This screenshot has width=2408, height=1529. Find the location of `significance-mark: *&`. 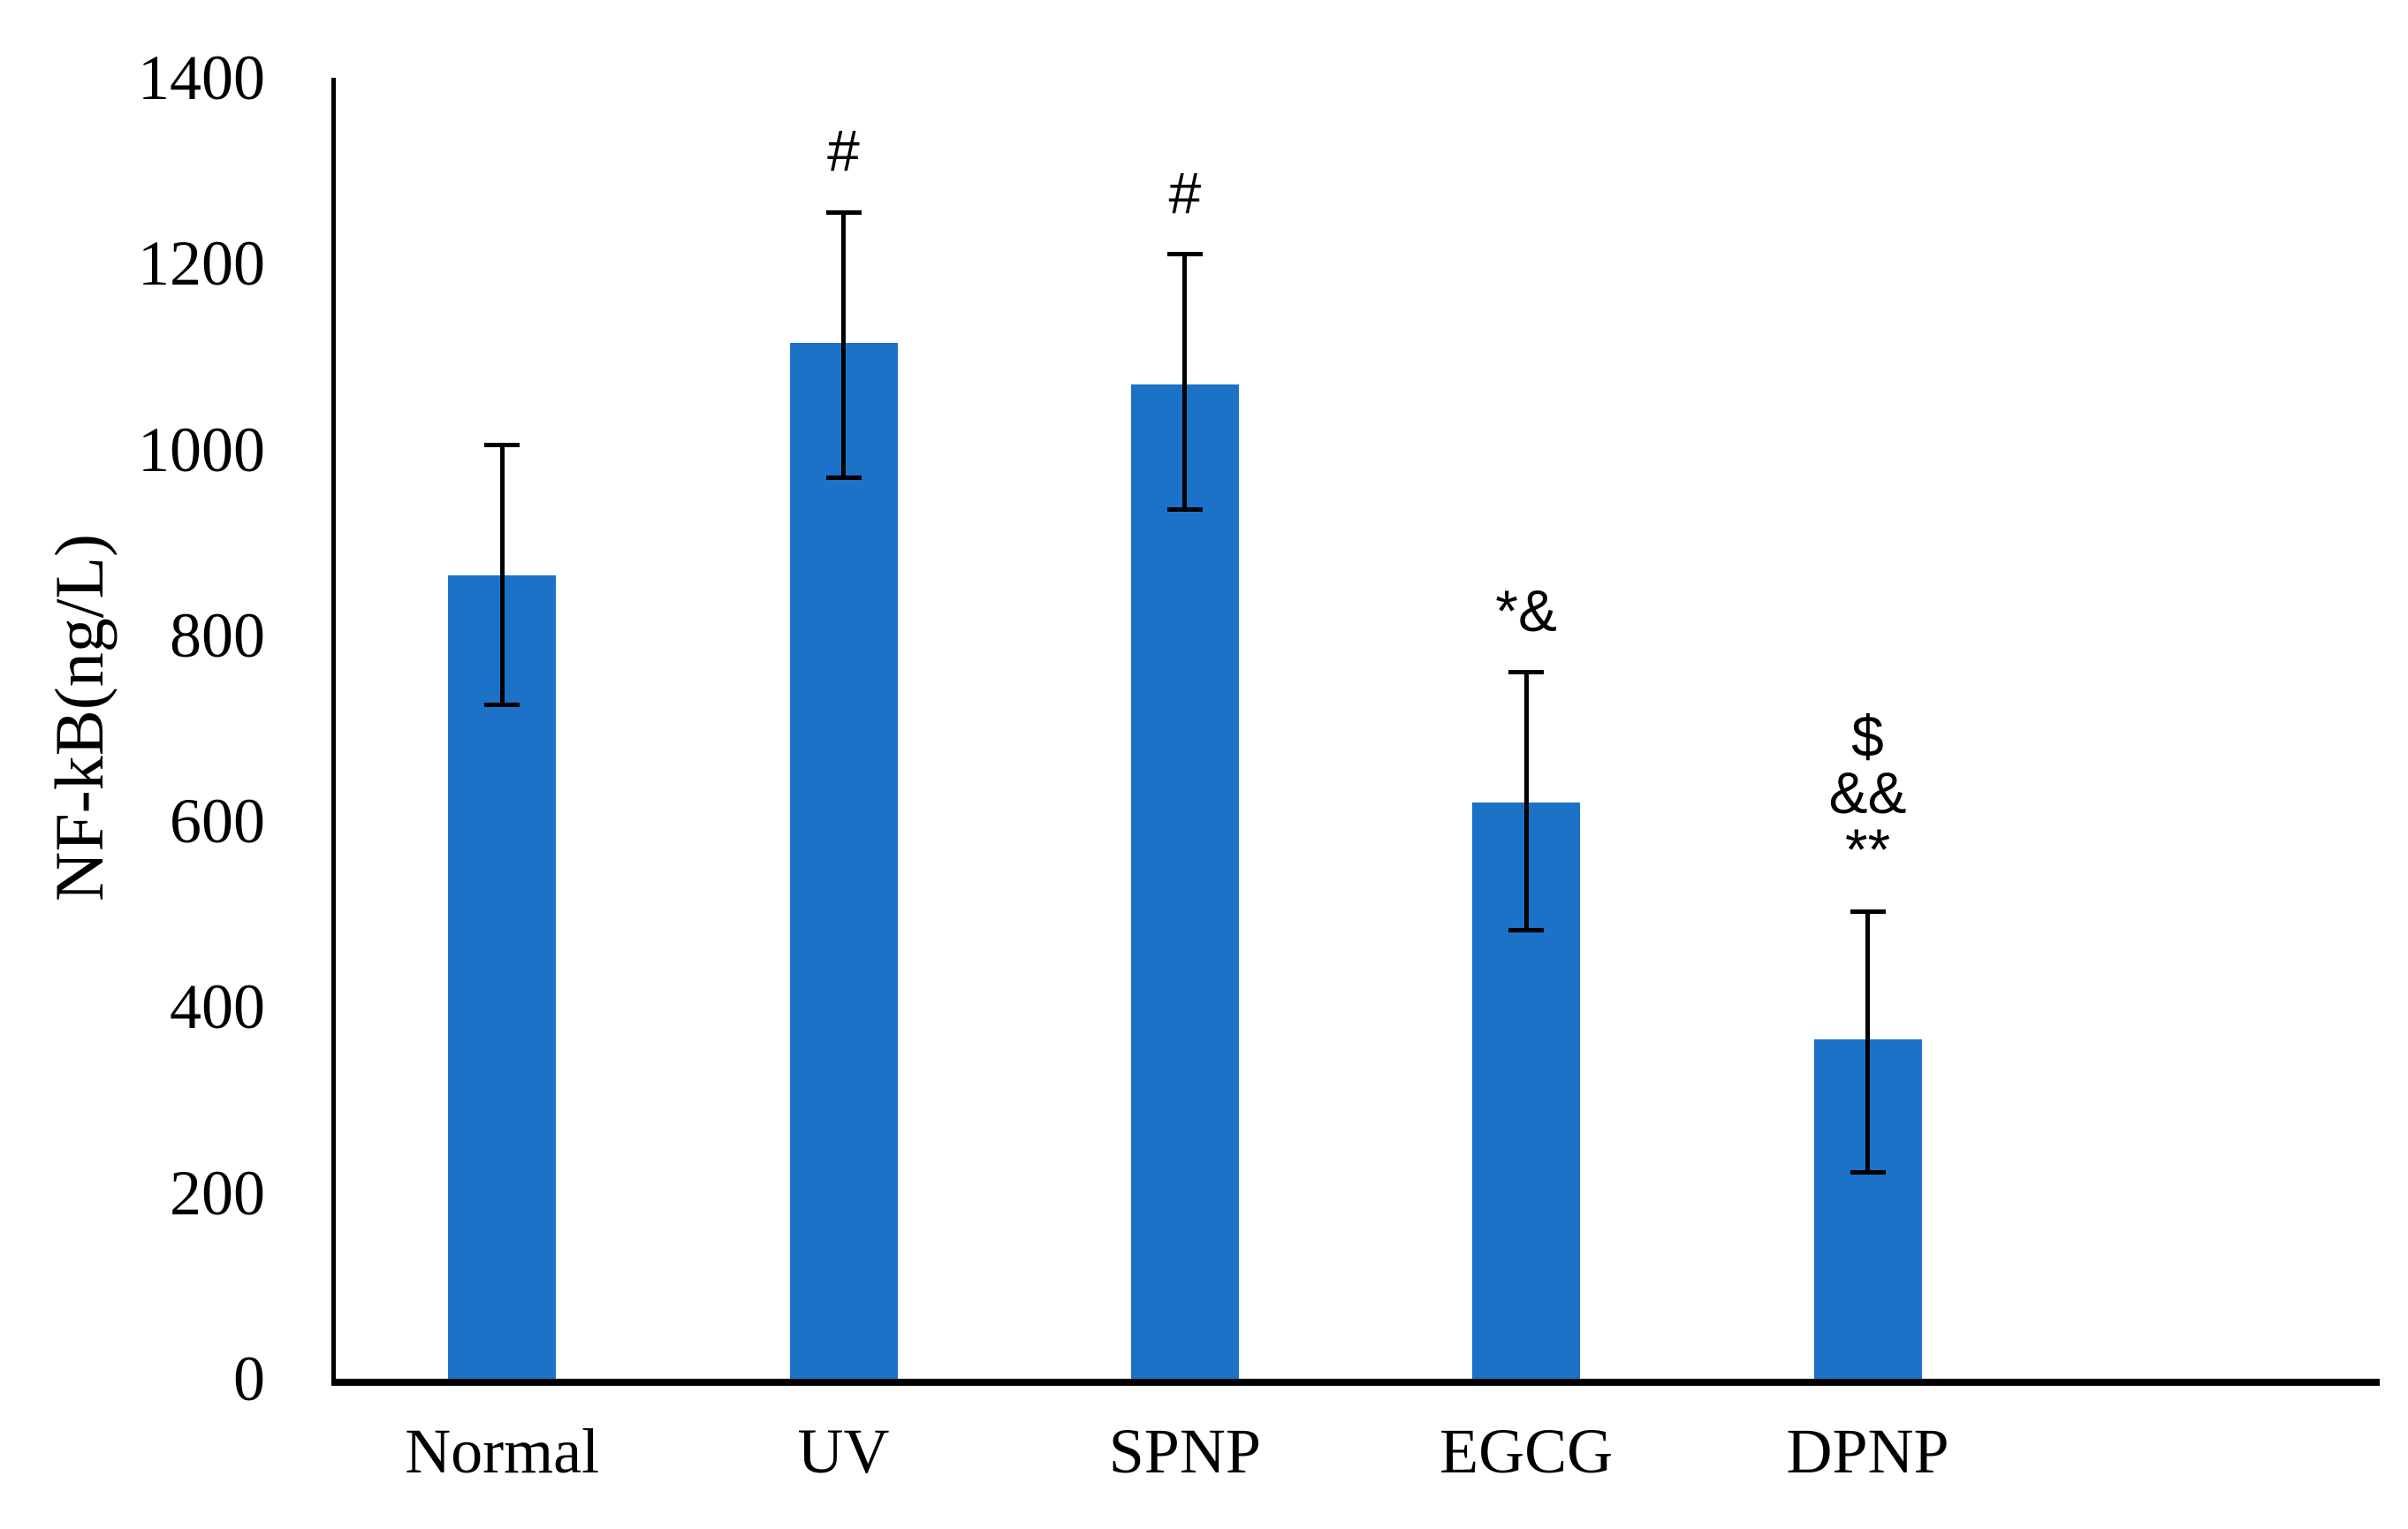

significance-mark: *& is located at coordinates (1526, 610).